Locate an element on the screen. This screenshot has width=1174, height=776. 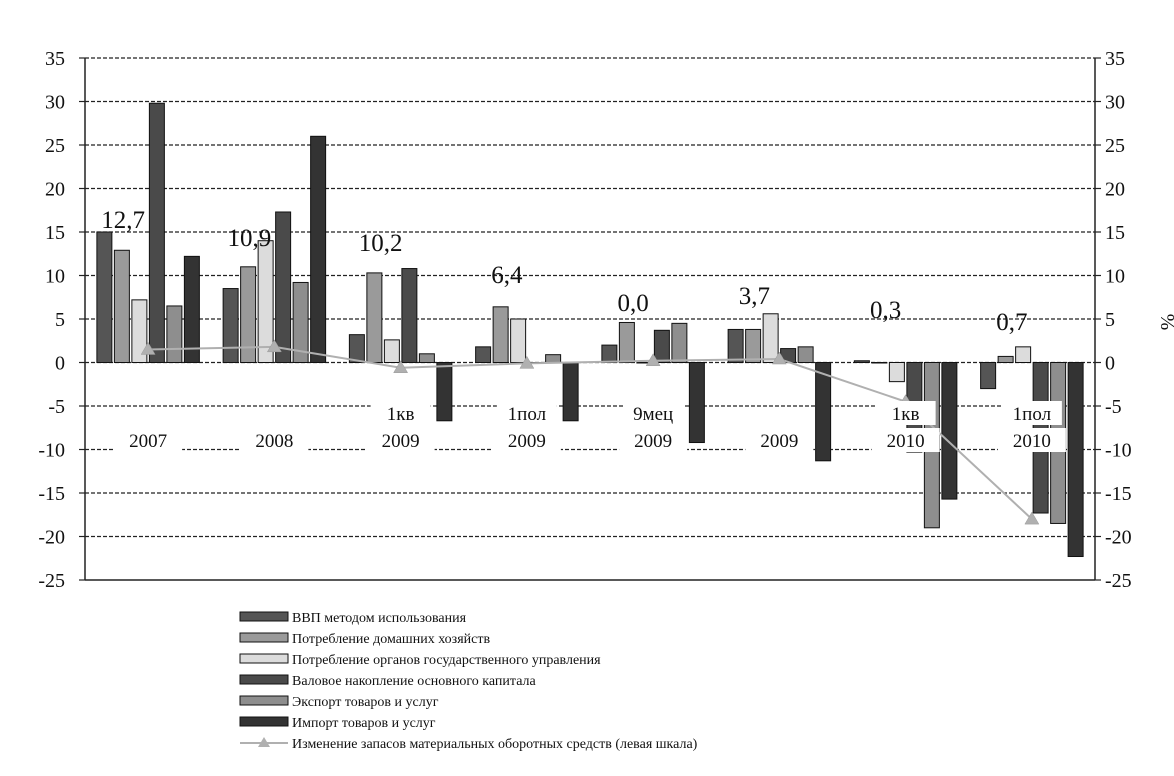
gdp-value-label: 3,7 is located at coordinates (754, 296).